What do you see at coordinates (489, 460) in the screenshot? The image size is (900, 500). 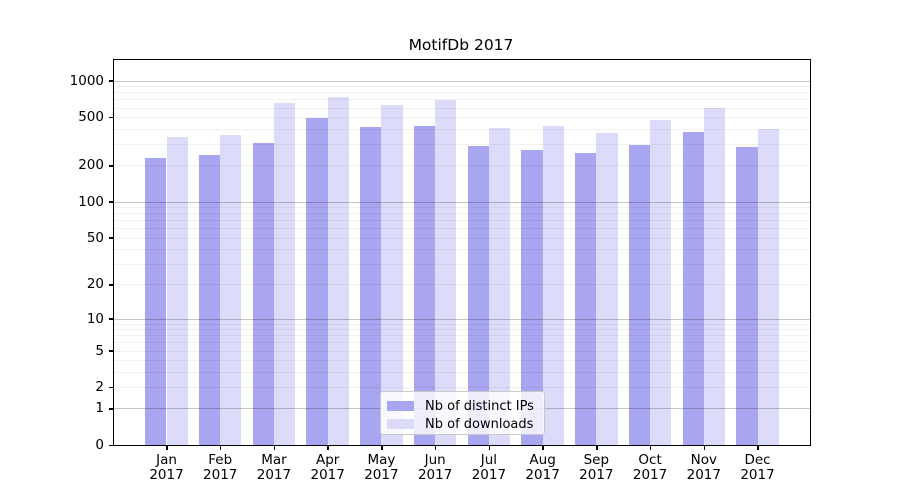 I see `month-label: Jul` at bounding box center [489, 460].